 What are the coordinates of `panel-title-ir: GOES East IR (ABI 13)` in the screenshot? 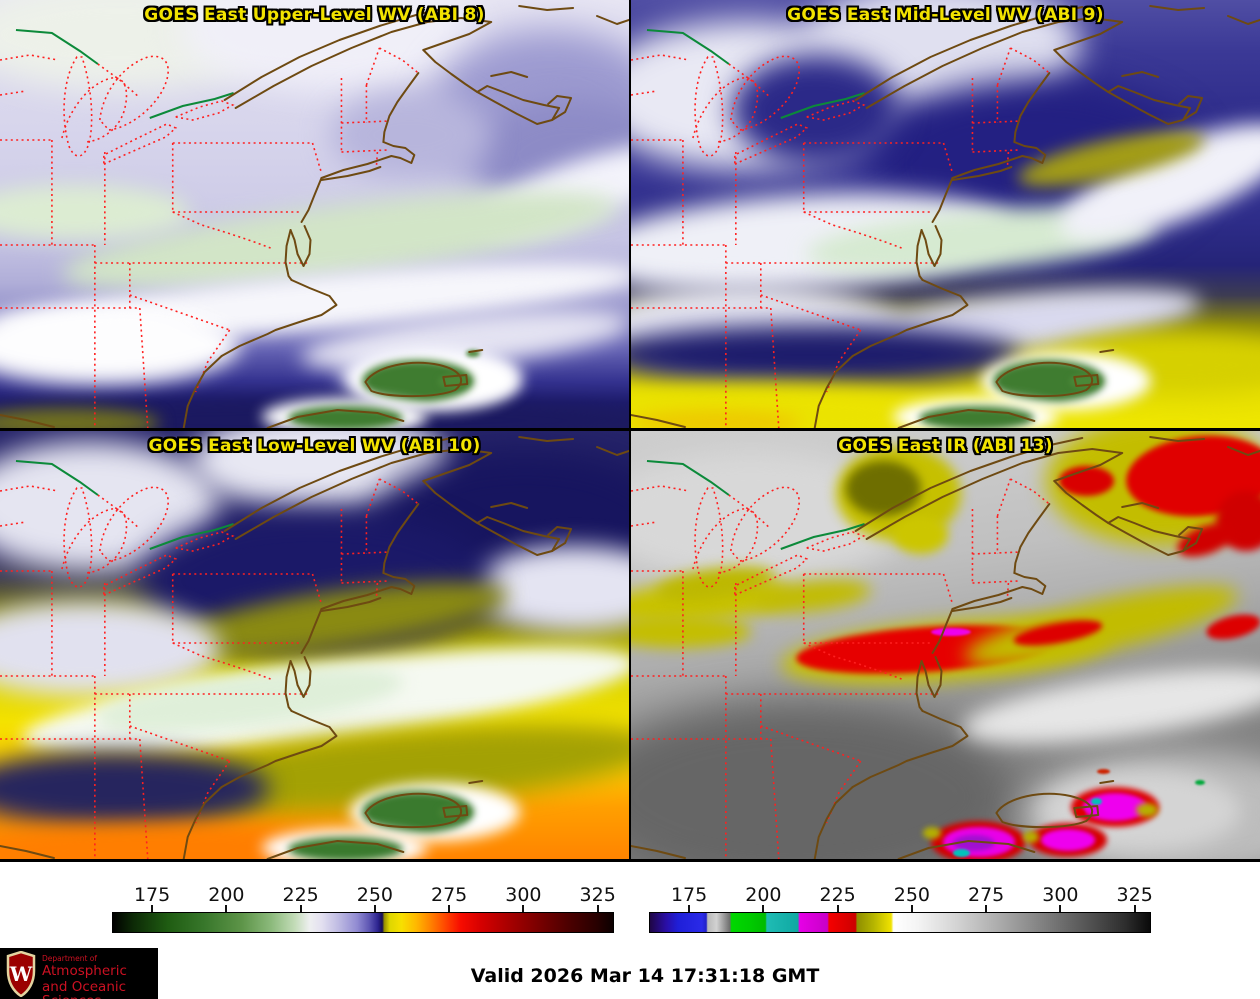 It's located at (945, 446).